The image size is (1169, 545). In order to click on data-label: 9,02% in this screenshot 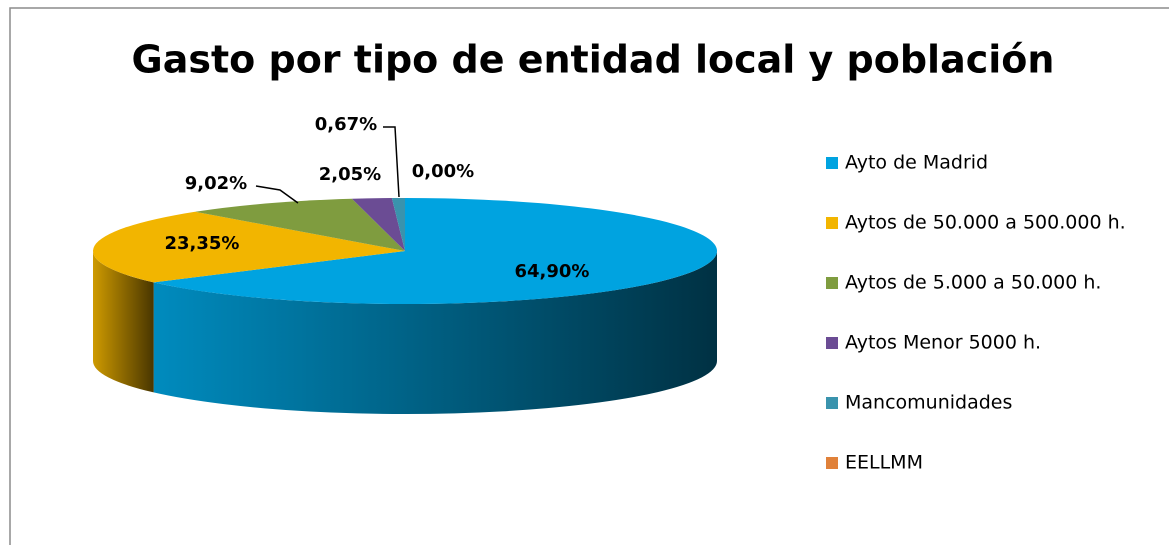, I will do `click(216, 183)`.